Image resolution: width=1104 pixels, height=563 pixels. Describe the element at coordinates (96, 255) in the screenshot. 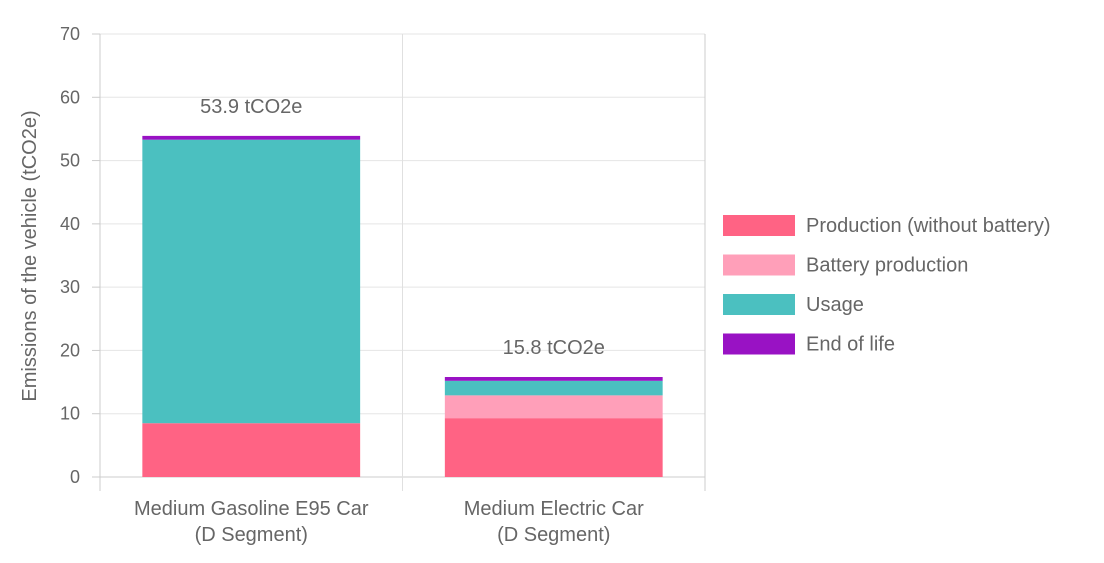

I see `axes` at that location.